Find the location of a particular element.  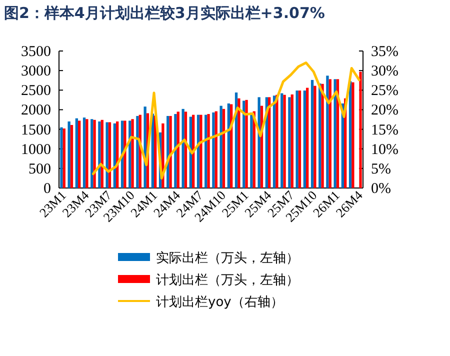

chart-title: 图2：样本4月计划出栏较3月实际出栏+3.07% is located at coordinates (164, 13).